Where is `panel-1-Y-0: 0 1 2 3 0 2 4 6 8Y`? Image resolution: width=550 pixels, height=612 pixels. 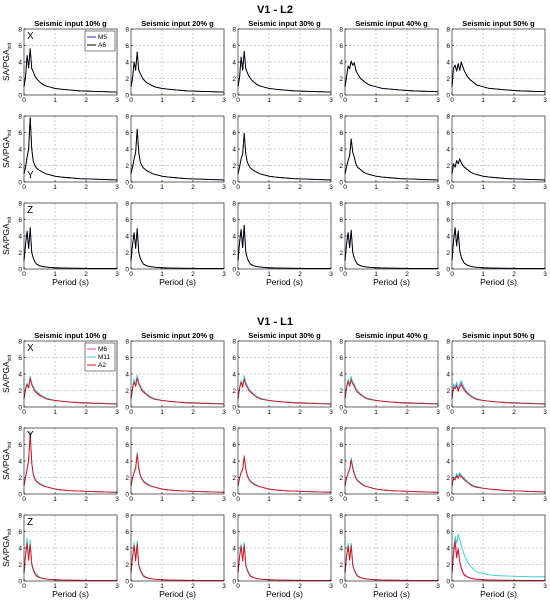
panel-1-Y-0: 0 1 2 3 0 2 4 6 8Y is located at coordinates (68, 464).